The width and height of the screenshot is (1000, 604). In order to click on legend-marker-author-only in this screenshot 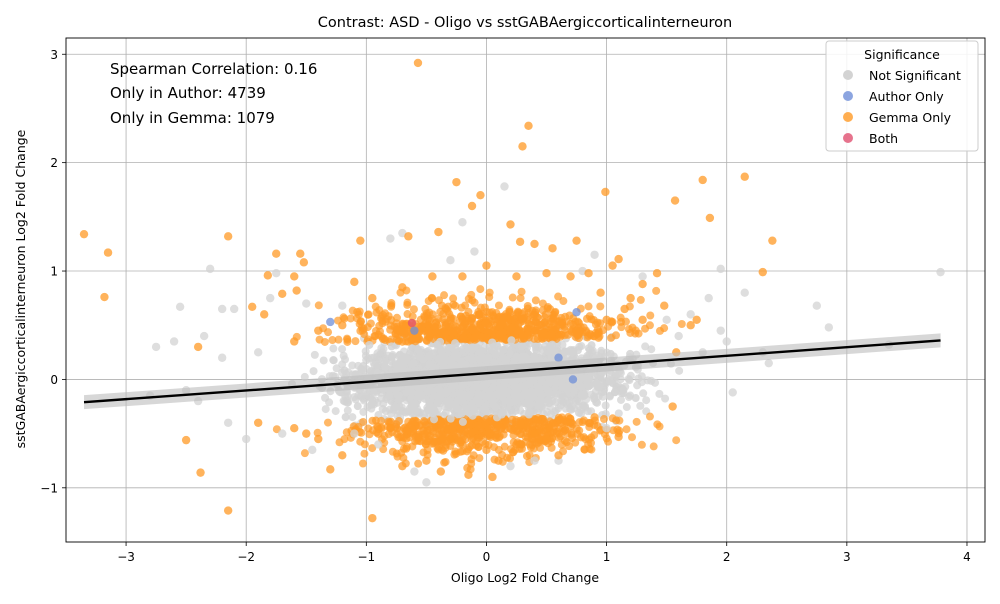, I will do `click(848, 96)`.